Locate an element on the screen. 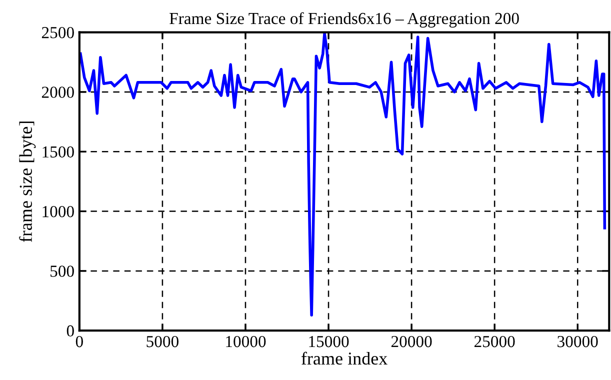  x-axis-title: frame index is located at coordinates (344, 358).